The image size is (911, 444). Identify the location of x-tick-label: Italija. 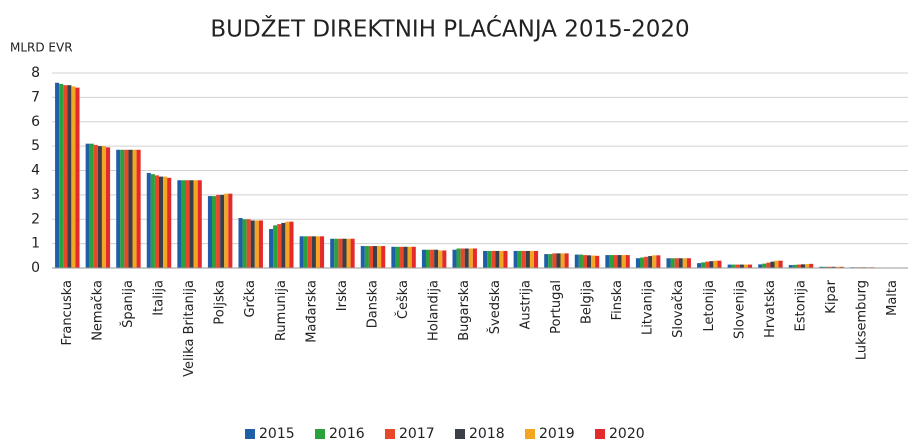
(159, 298).